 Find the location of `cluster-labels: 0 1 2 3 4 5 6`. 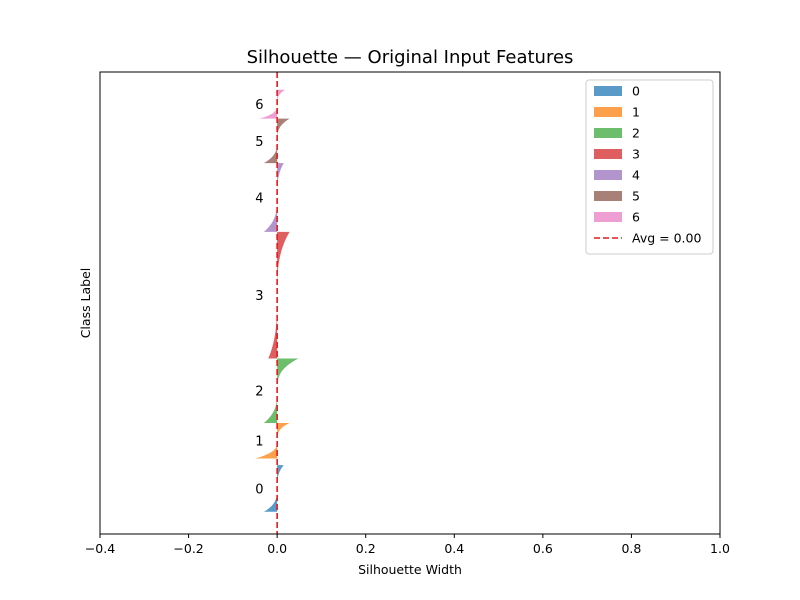

cluster-labels: 0 1 2 3 4 5 6 is located at coordinates (259, 297).